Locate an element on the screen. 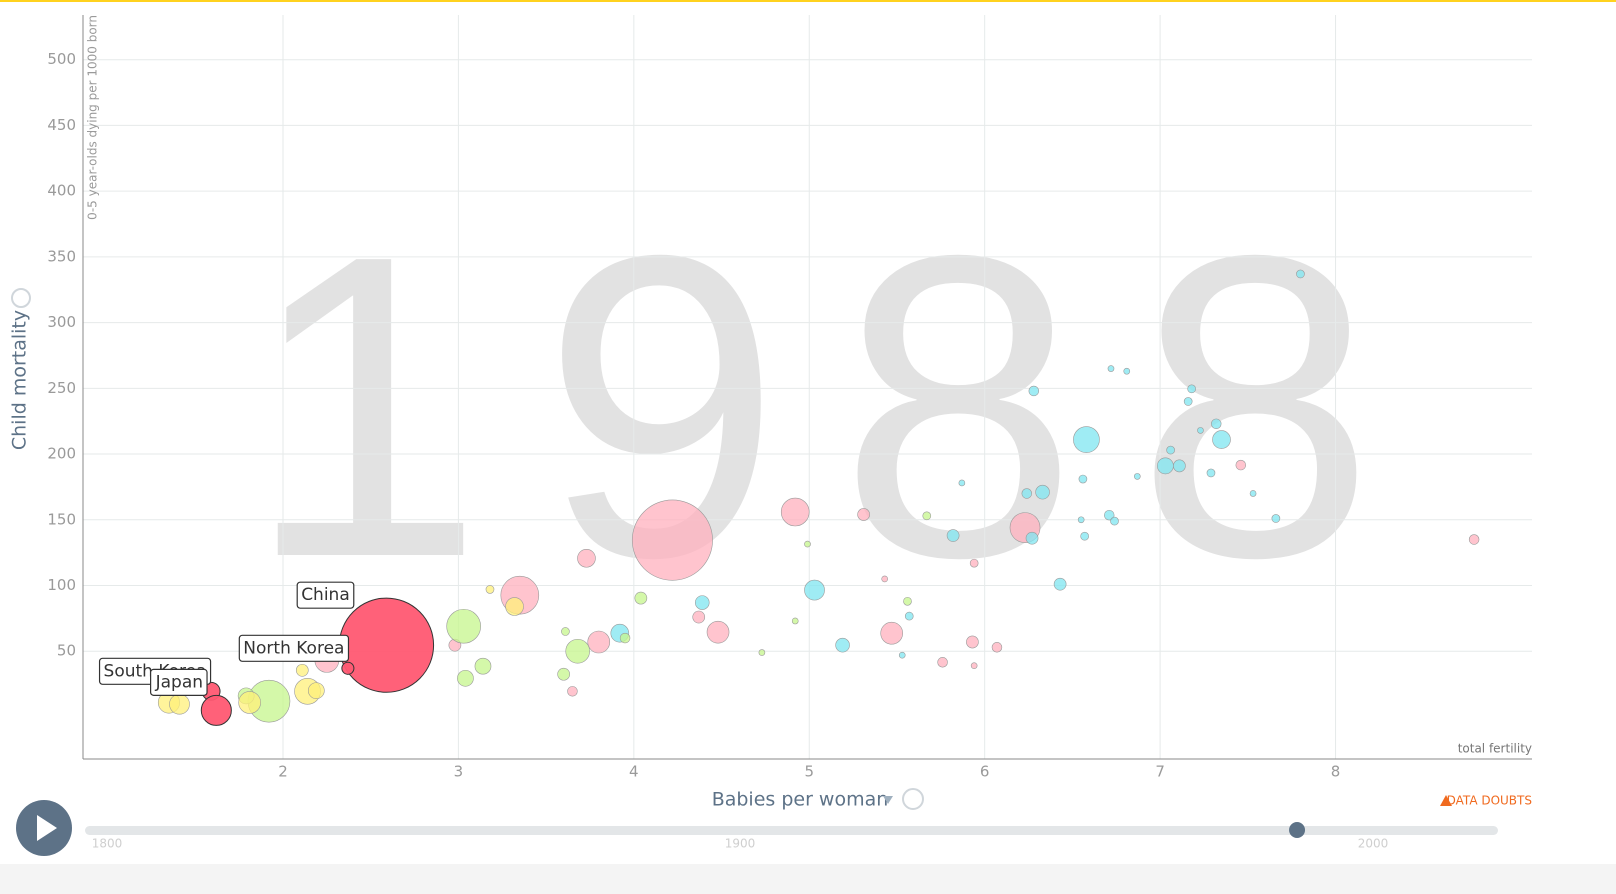 The height and width of the screenshot is (894, 1616). label-text: Japan is located at coordinates (179, 682).